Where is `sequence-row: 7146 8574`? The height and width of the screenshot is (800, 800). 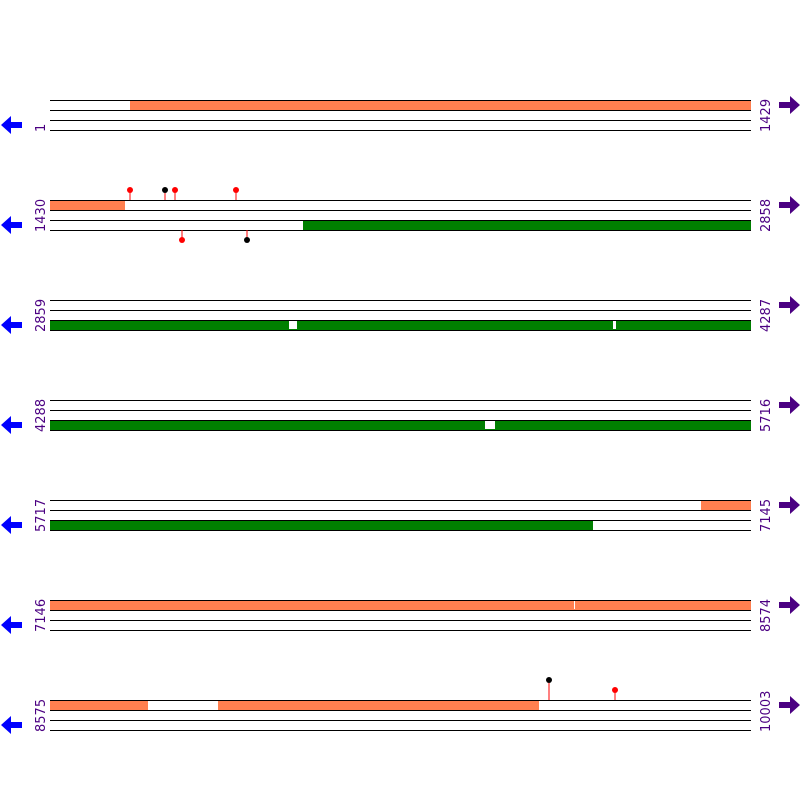
sequence-row: 7146 8574 is located at coordinates (400, 615).